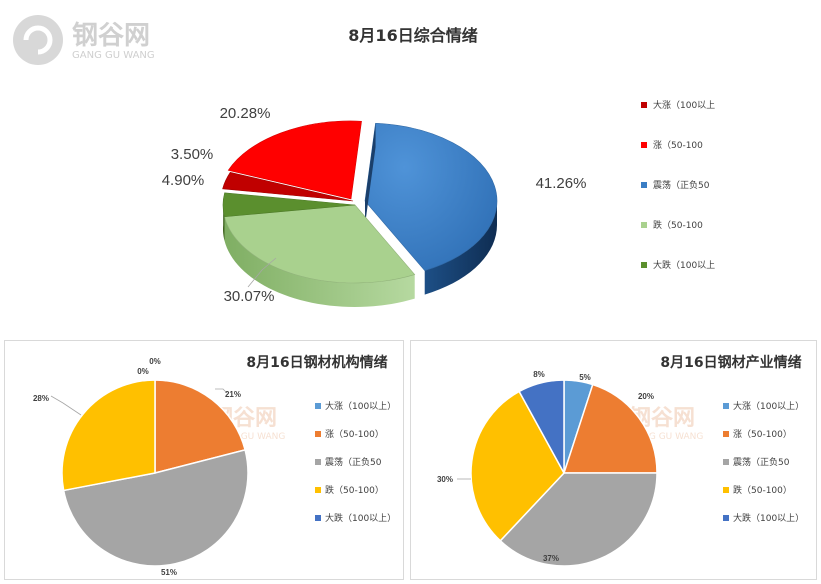  What do you see at coordinates (38, 40) in the screenshot?
I see `logo-mark-icon` at bounding box center [38, 40].